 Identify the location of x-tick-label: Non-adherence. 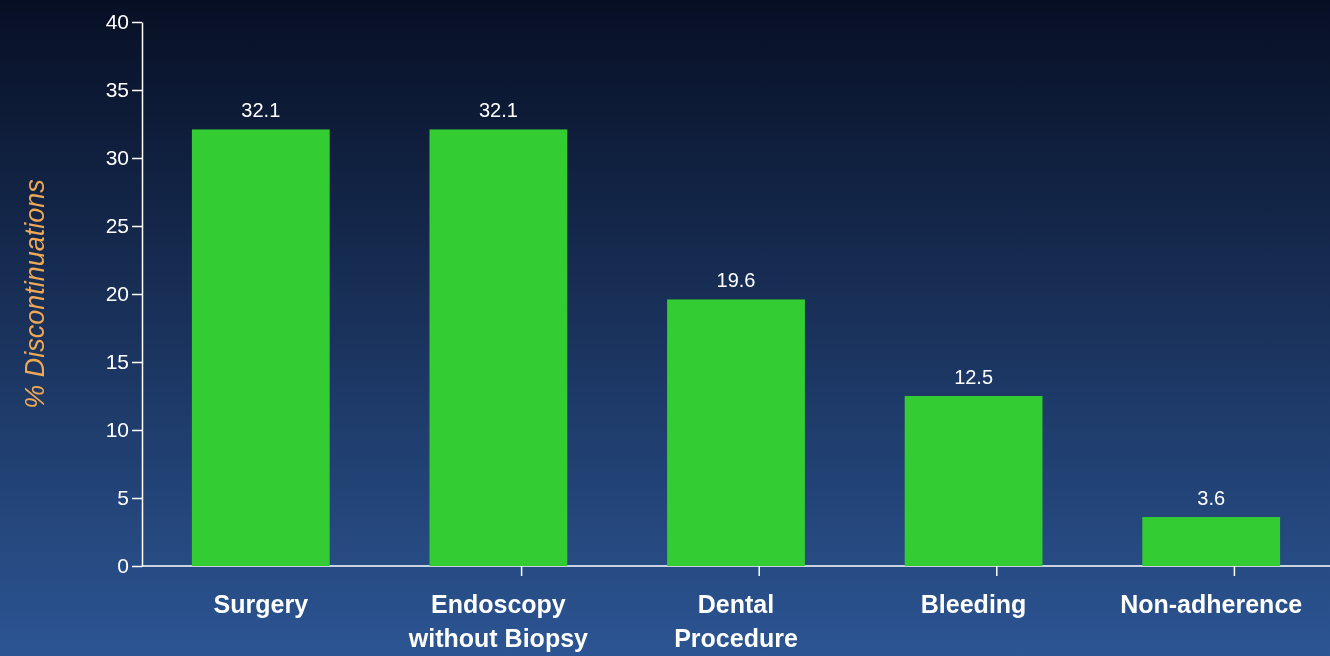
(1211, 604).